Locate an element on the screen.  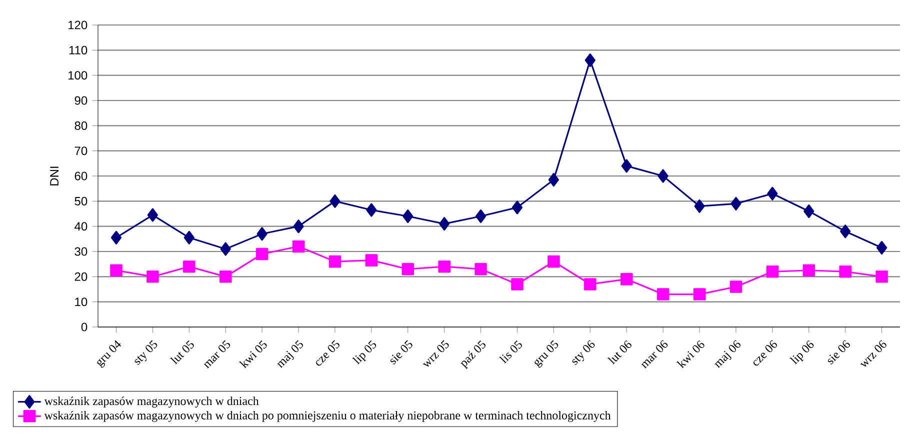
y-tick-label: 120 is located at coordinates (78, 25).